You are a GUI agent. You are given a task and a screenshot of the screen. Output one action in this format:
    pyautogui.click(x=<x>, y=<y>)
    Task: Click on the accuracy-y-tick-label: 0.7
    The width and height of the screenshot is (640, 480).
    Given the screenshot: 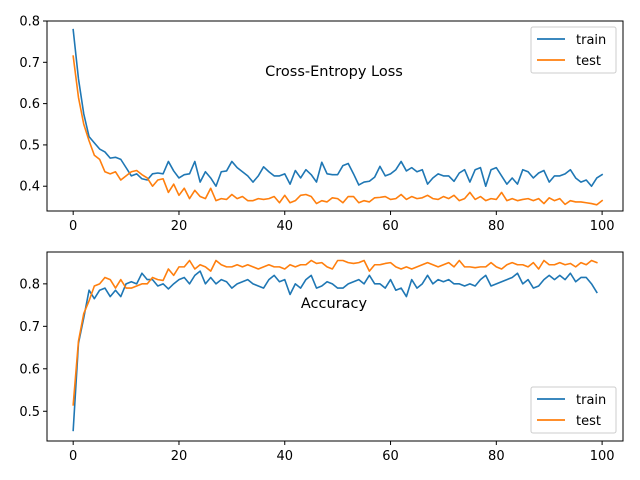 What is the action you would take?
    pyautogui.click(x=29, y=327)
    